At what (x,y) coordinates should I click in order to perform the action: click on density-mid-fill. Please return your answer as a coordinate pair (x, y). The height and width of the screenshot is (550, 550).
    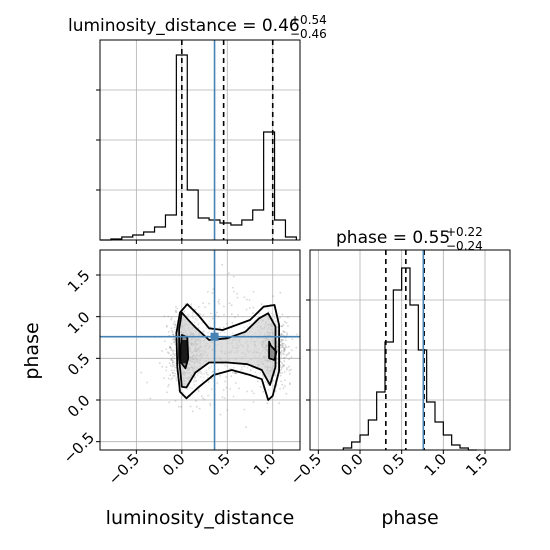
    Looking at the image, I should click on (227, 350).